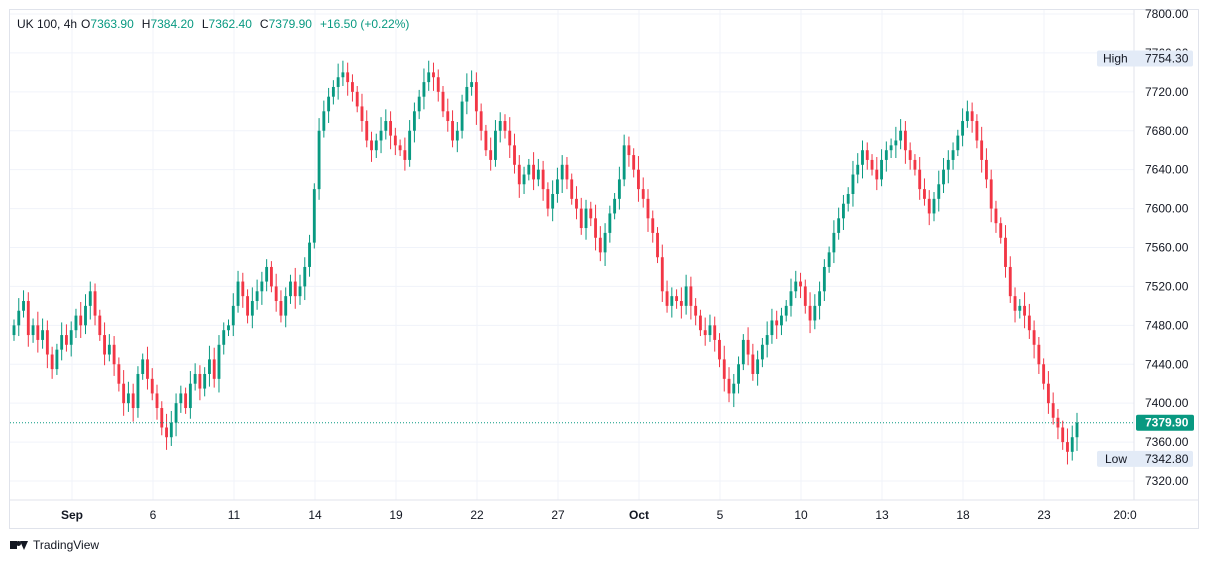  I want to click on open-key: O, so click(86, 24).